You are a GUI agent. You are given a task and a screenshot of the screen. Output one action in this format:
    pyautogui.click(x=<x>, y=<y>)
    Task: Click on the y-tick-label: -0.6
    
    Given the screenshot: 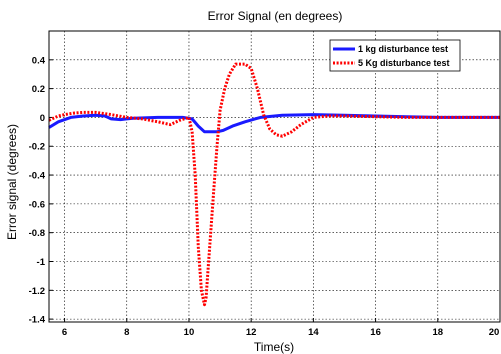 What is the action you would take?
    pyautogui.click(x=37, y=204)
    